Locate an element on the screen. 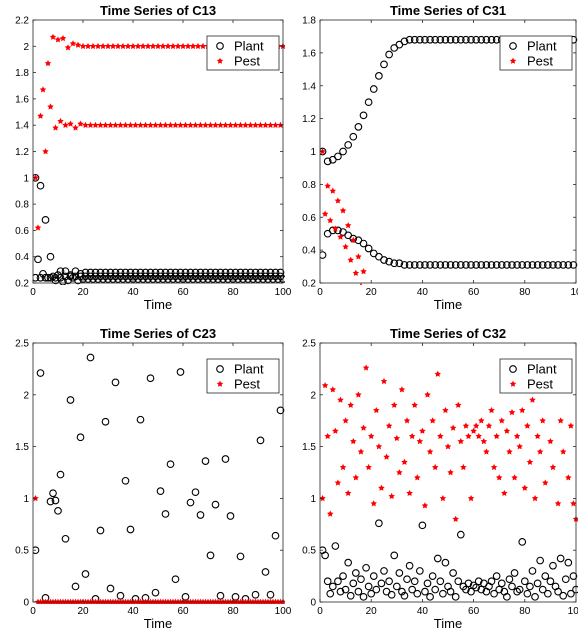 Image resolution: width=578 pixels, height=632 pixels. legend-box is located at coordinates (536, 376).